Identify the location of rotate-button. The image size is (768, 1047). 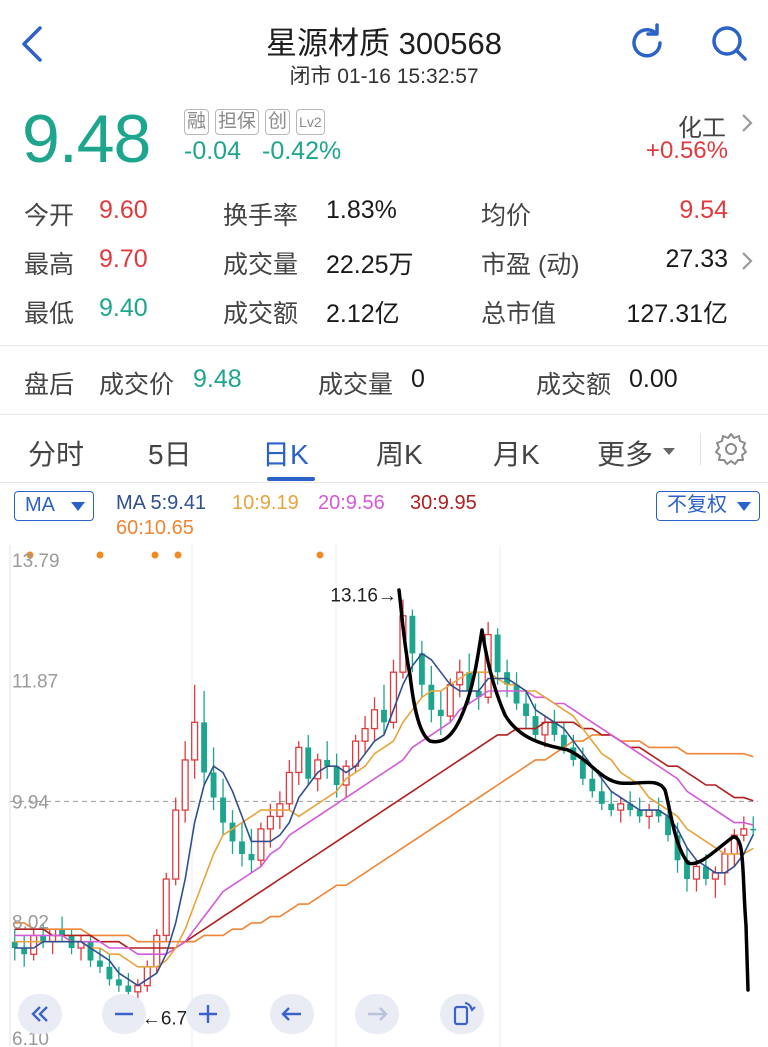
(462, 1014).